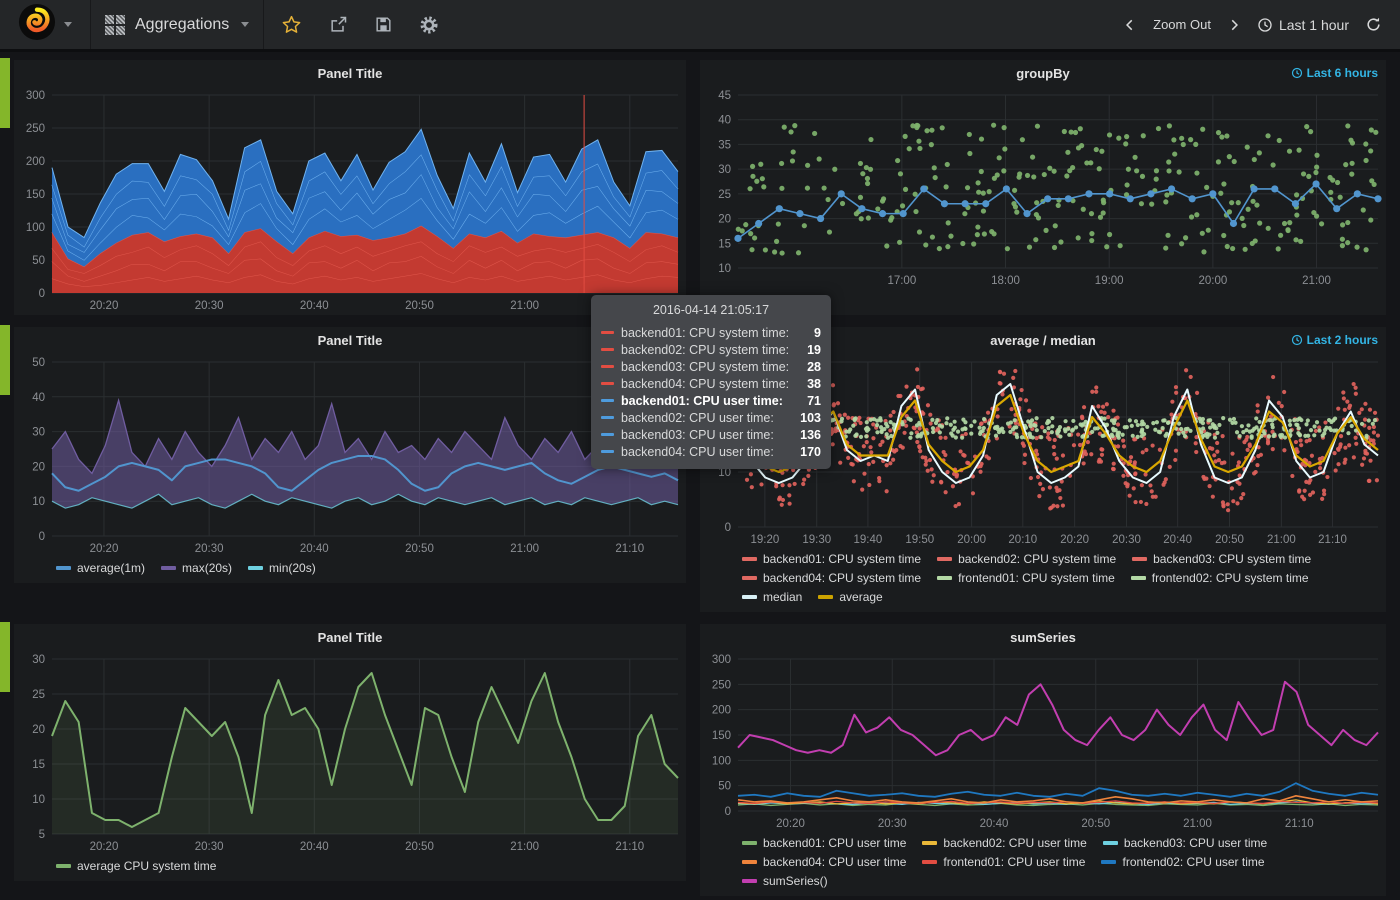 The height and width of the screenshot is (900, 1400). I want to click on legend-item: backend01: CPU system time, so click(831, 559).